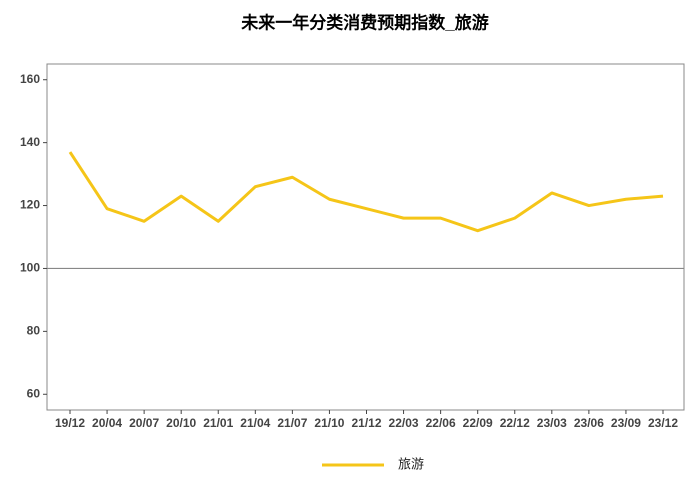 This screenshot has width=700, height=477. Describe the element at coordinates (366, 192) in the screenshot. I see `series-line` at that location.